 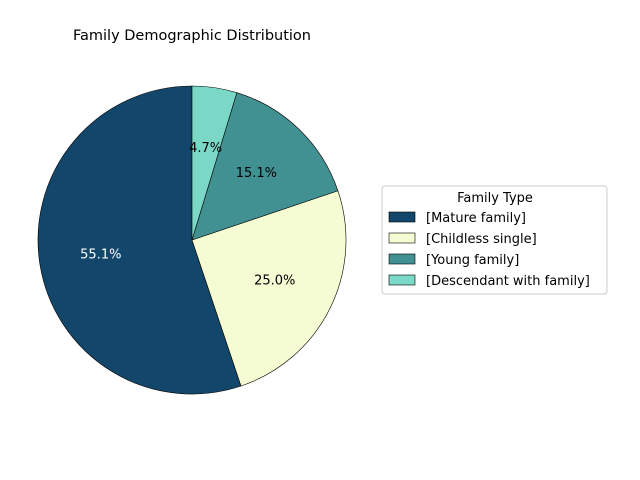 I want to click on pie-percent-label-2: 15.1%, so click(x=256, y=173).